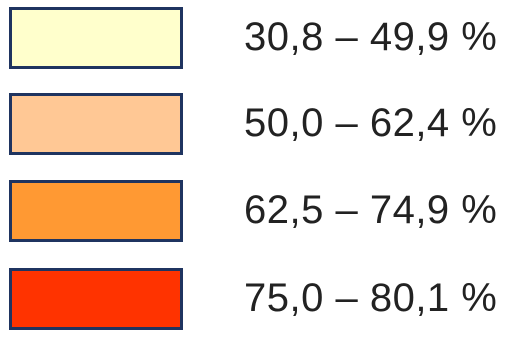  What do you see at coordinates (371, 298) in the screenshot?
I see `legend-range-label: 75,0 – 80,1 %` at bounding box center [371, 298].